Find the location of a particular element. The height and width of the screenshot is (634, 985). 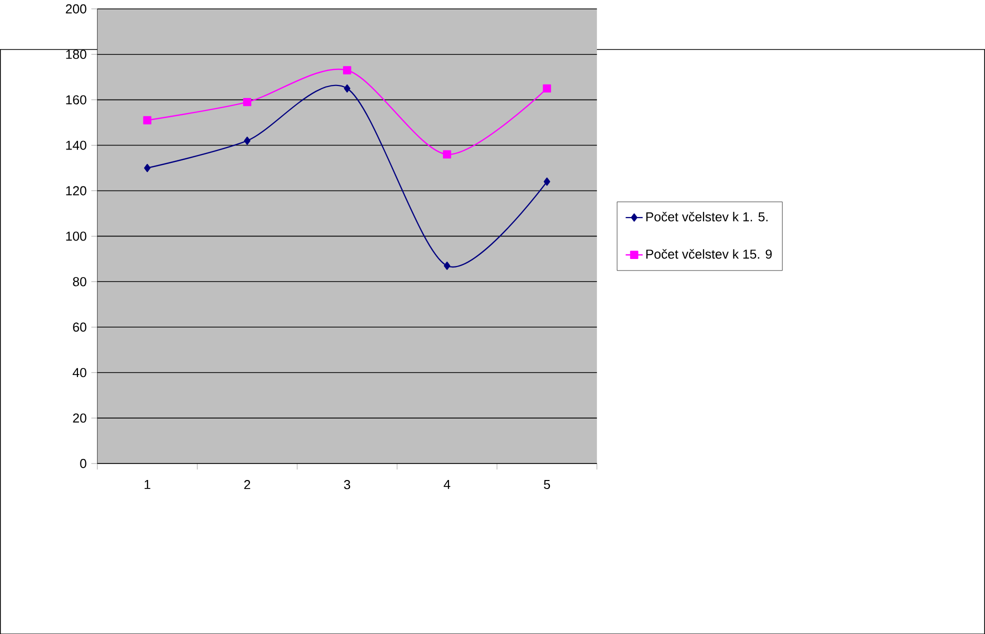

legend-label: Počet včelstev k 1. 5. is located at coordinates (707, 217).